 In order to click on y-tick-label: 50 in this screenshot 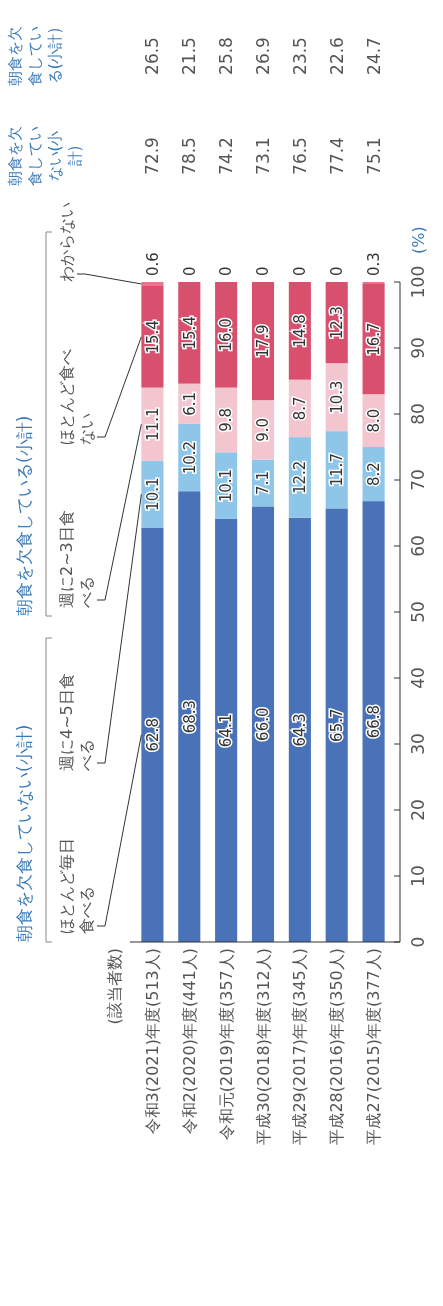, I will do `click(417, 612)`.